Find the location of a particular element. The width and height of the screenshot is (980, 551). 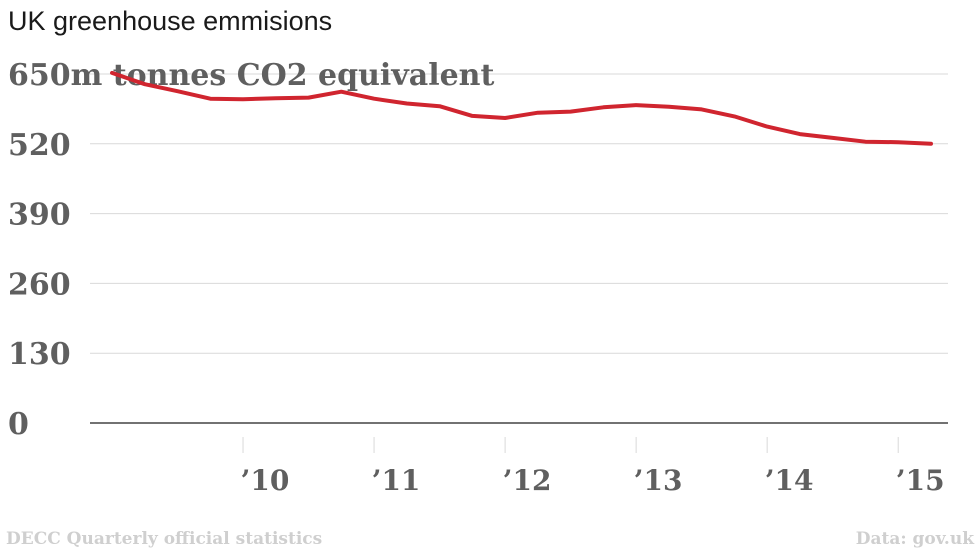

series-layer is located at coordinates (521, 108).